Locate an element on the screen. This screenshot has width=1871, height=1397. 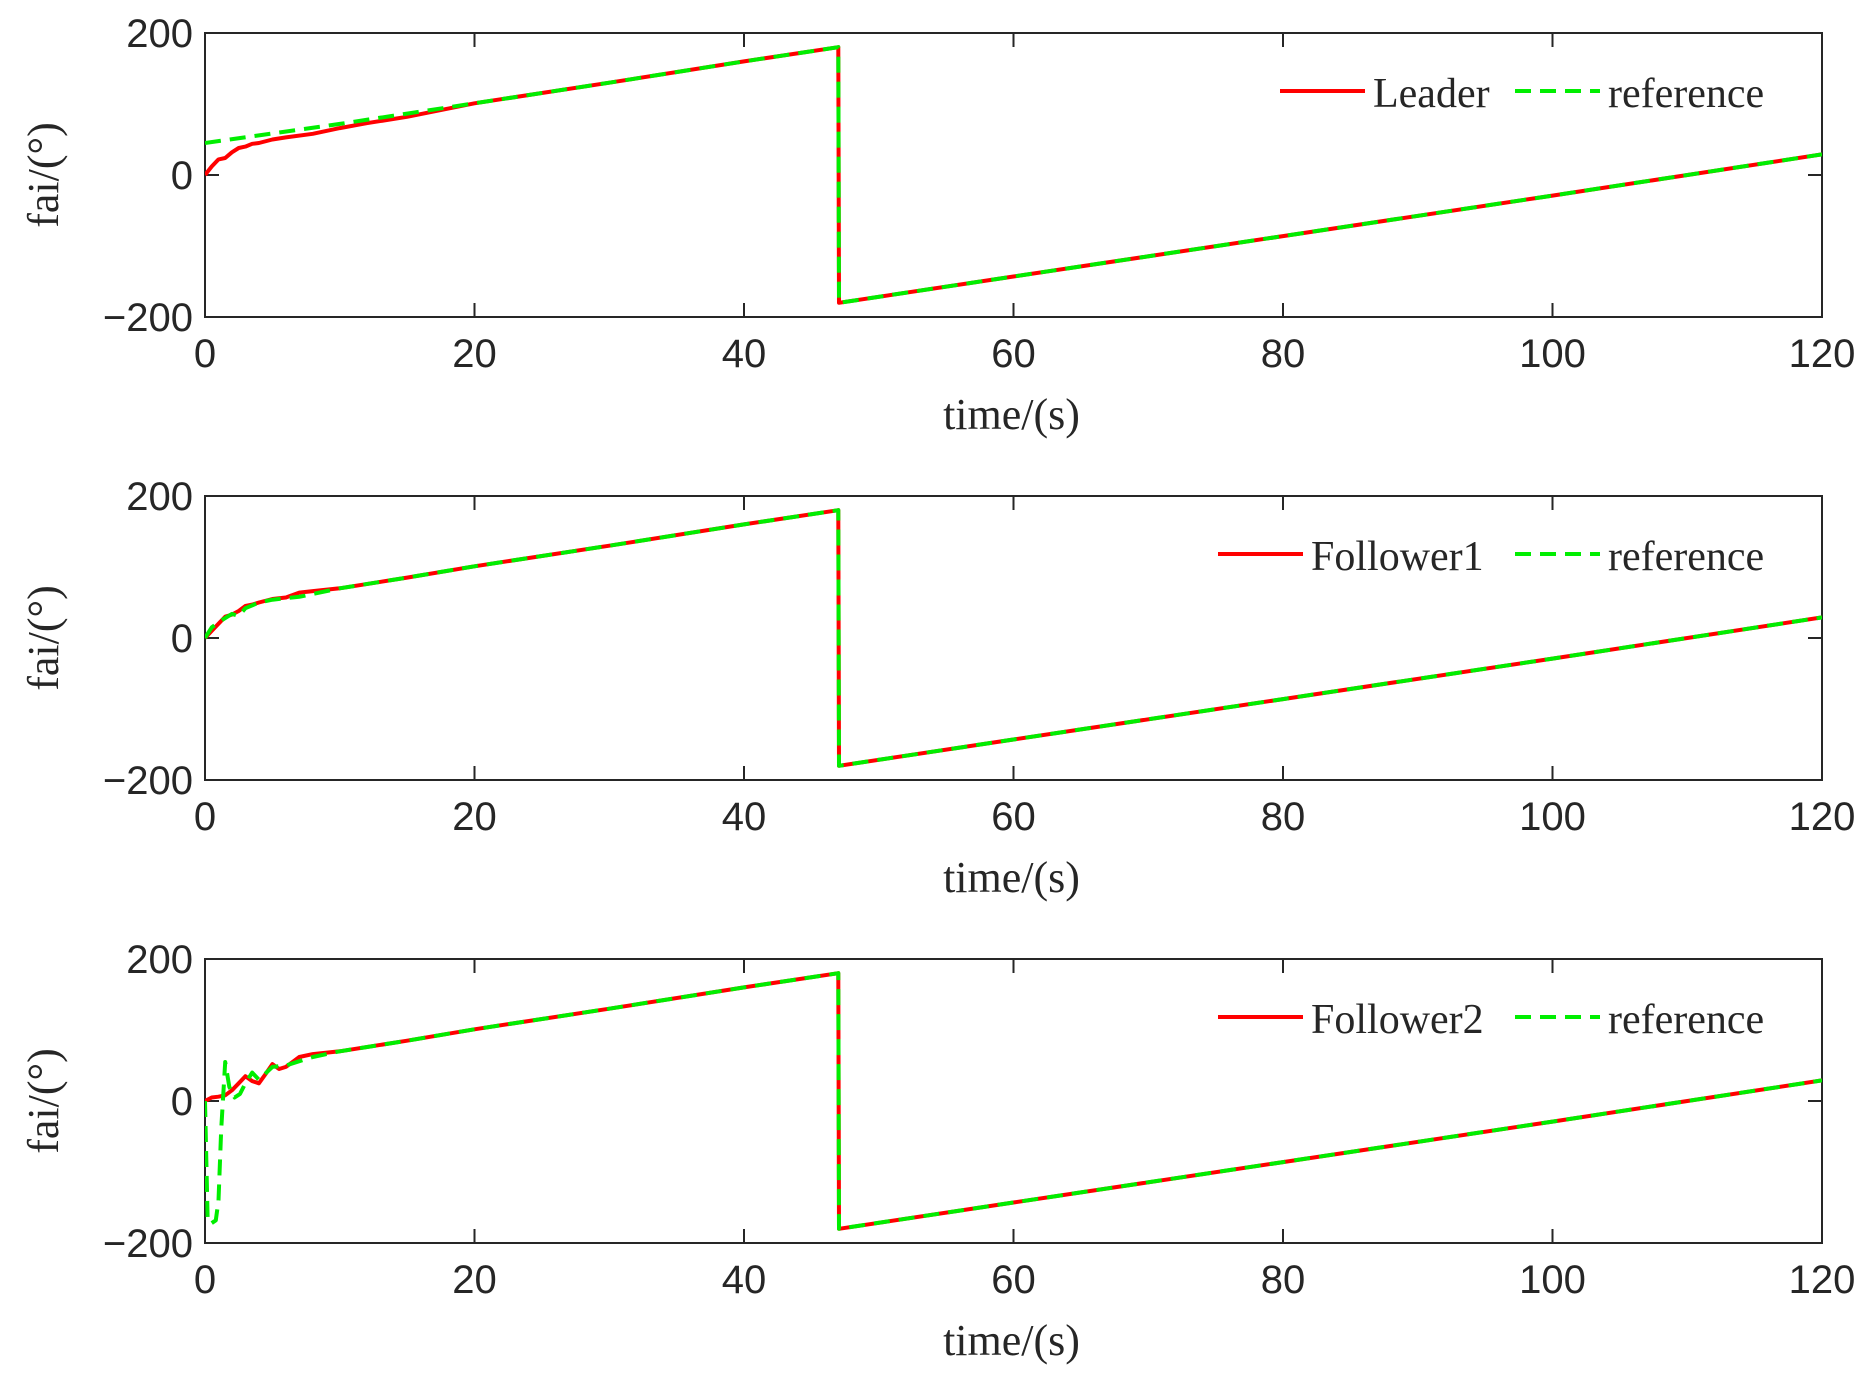
legend: Leader reference is located at coordinates (1522, 94).